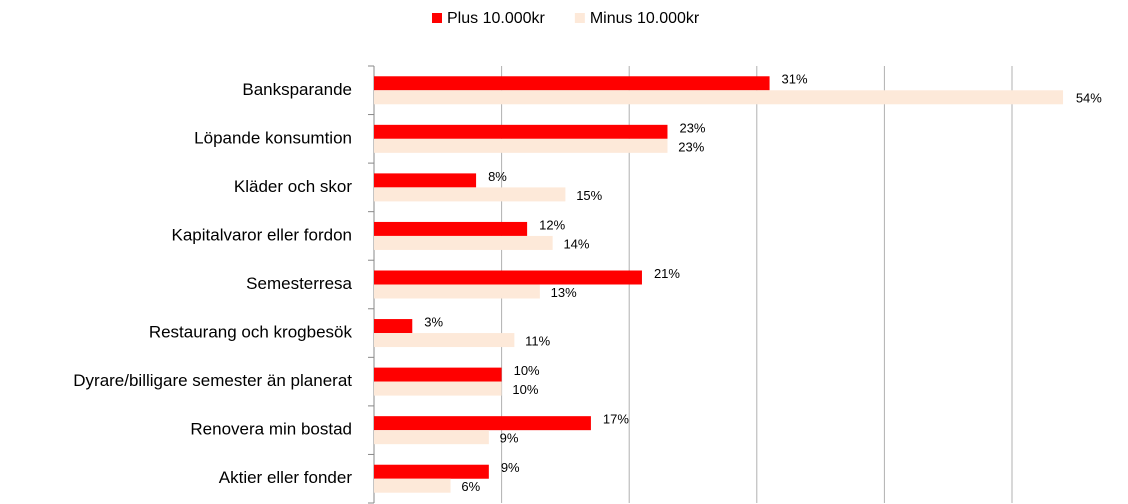 The image size is (1128, 504). What do you see at coordinates (645, 18) in the screenshot?
I see `legend-label: Minus 10.000kr` at bounding box center [645, 18].